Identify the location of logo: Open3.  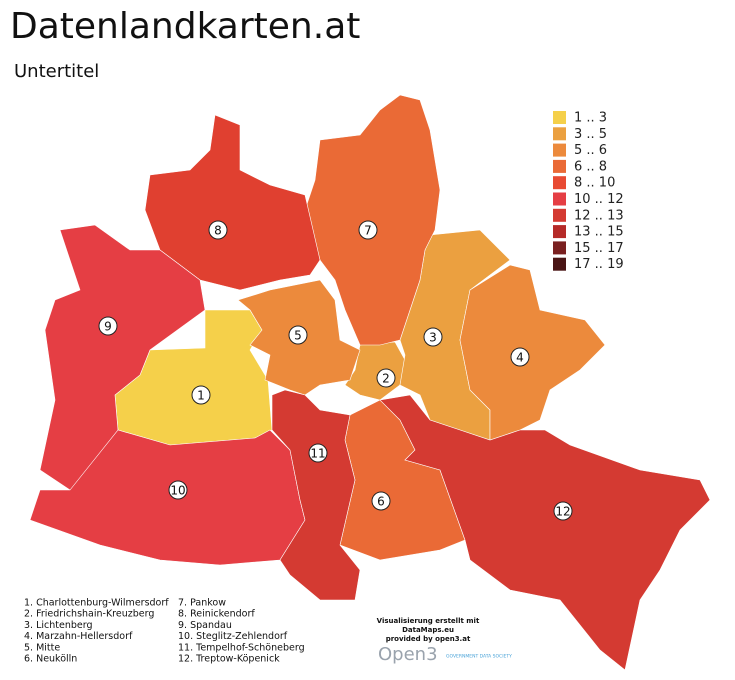
(408, 654).